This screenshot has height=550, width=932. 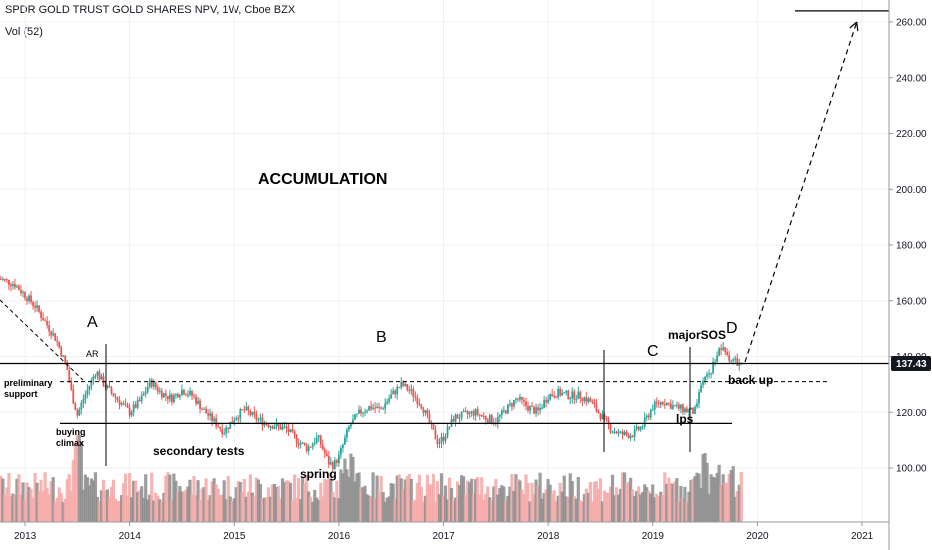 What do you see at coordinates (911, 134) in the screenshot?
I see `price-tick-label: 220.00` at bounding box center [911, 134].